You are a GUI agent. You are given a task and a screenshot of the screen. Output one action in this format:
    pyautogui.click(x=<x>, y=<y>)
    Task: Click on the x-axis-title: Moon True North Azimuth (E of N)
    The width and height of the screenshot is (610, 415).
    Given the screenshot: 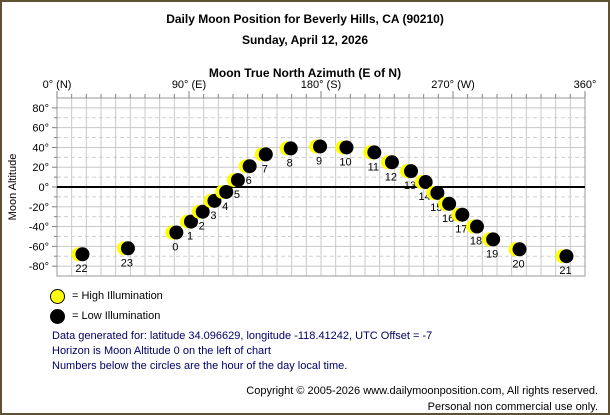 What is the action you would take?
    pyautogui.click(x=305, y=73)
    